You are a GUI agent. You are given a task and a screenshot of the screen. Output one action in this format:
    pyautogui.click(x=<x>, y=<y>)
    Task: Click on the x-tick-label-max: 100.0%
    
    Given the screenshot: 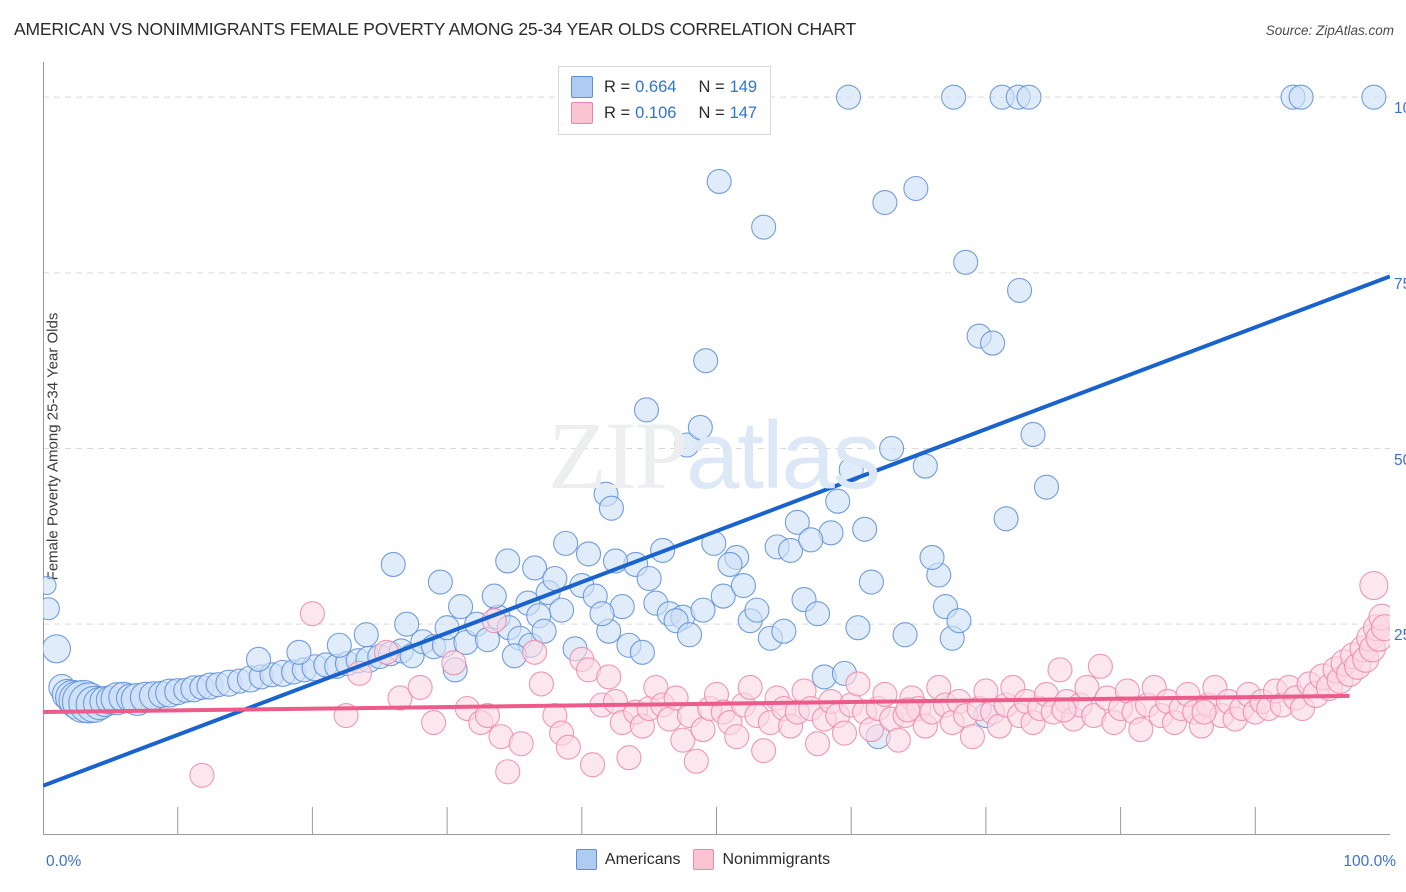 What is the action you would take?
    pyautogui.click(x=1369, y=861)
    